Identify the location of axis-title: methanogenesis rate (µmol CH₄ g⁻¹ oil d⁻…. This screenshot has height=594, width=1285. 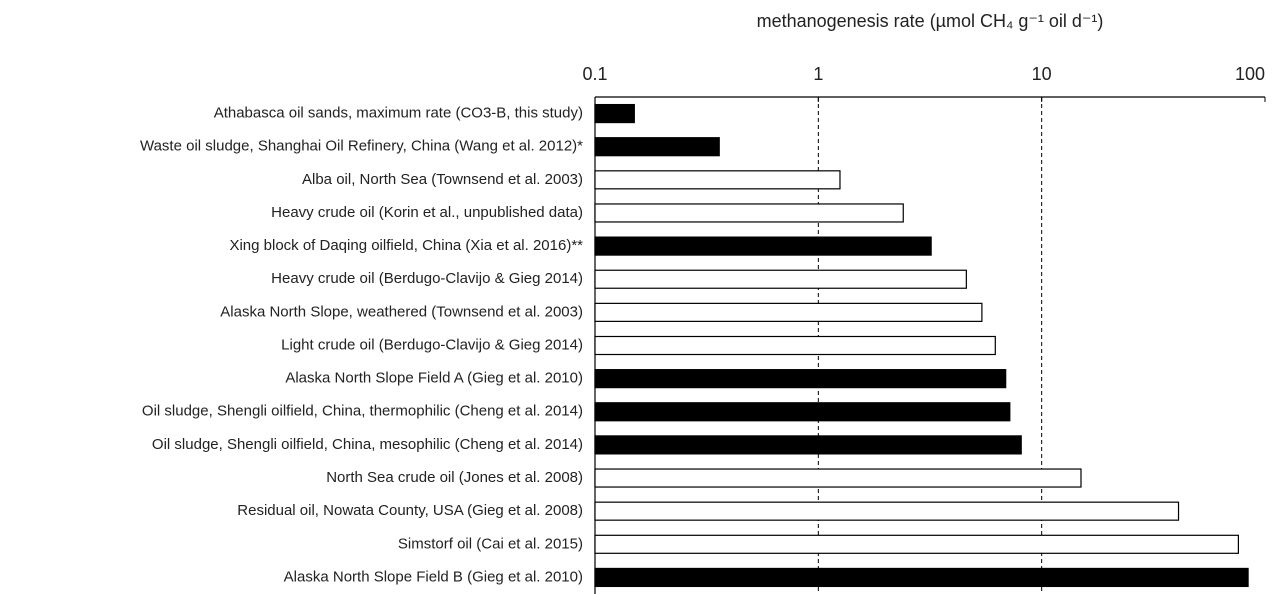
(930, 21).